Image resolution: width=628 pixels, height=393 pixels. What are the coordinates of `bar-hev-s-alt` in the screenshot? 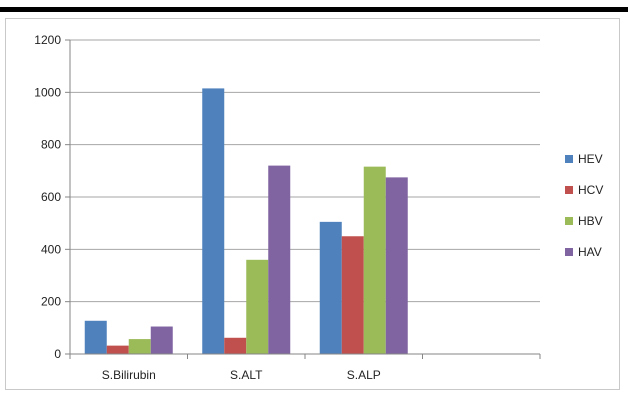 It's located at (213, 221).